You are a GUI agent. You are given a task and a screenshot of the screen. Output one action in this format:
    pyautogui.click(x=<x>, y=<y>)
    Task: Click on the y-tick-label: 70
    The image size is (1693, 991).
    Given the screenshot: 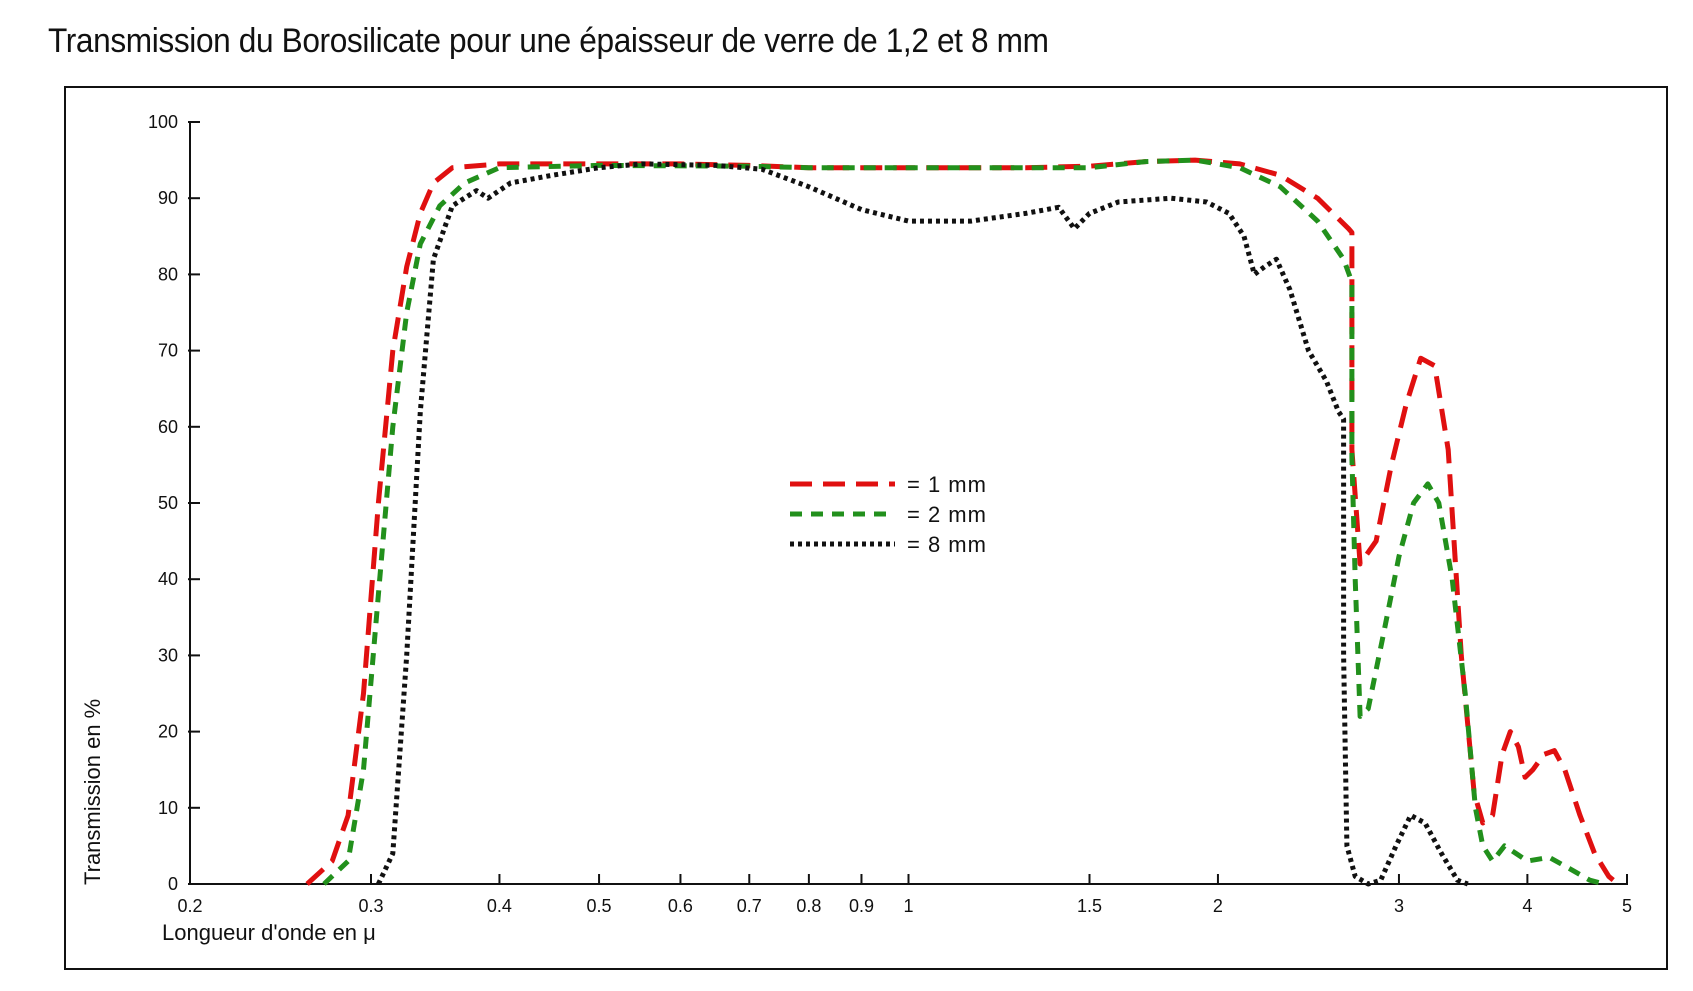 What is the action you would take?
    pyautogui.click(x=168, y=351)
    